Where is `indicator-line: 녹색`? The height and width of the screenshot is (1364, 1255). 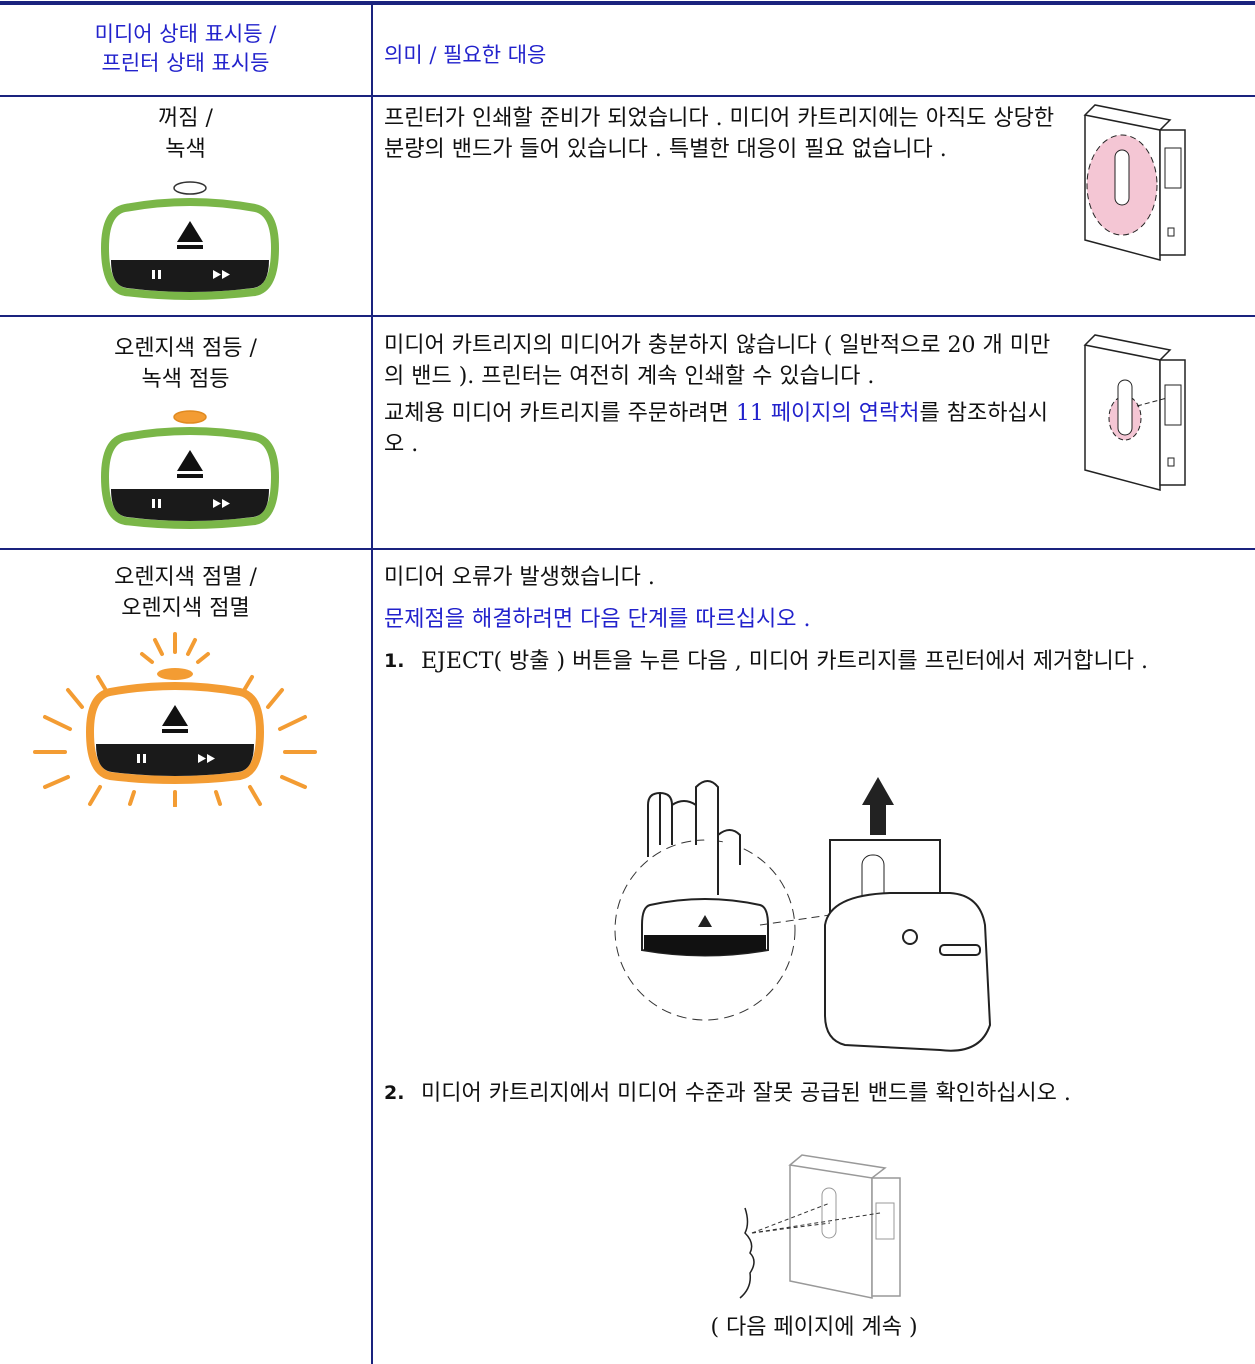 indicator-line: 녹색 is located at coordinates (185, 149).